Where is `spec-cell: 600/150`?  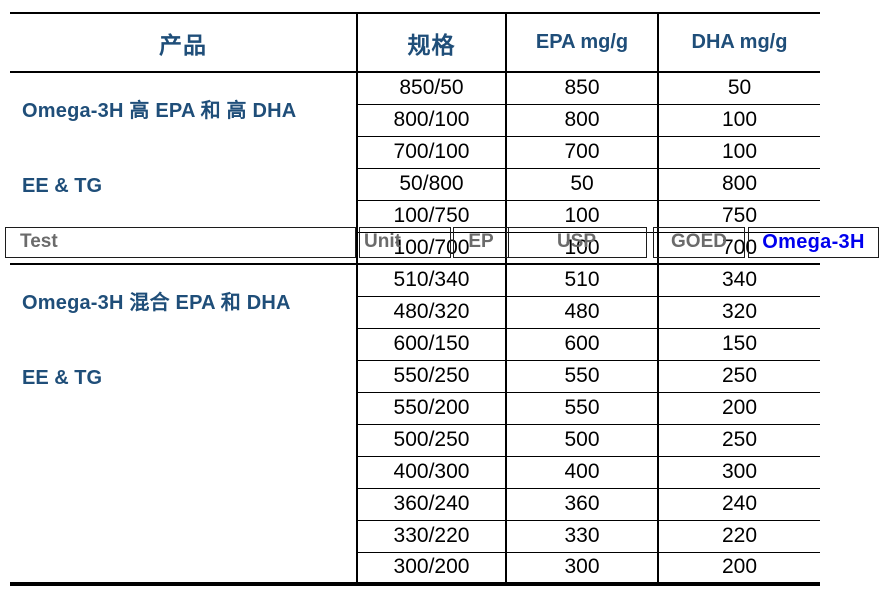
spec-cell: 600/150 is located at coordinates (431, 343).